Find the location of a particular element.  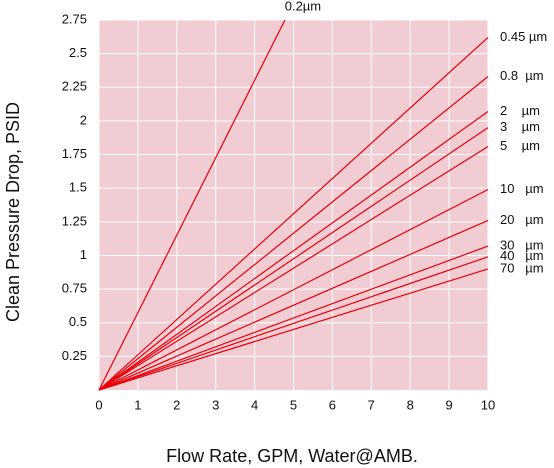

series-label: 0.2µm is located at coordinates (303, 6).